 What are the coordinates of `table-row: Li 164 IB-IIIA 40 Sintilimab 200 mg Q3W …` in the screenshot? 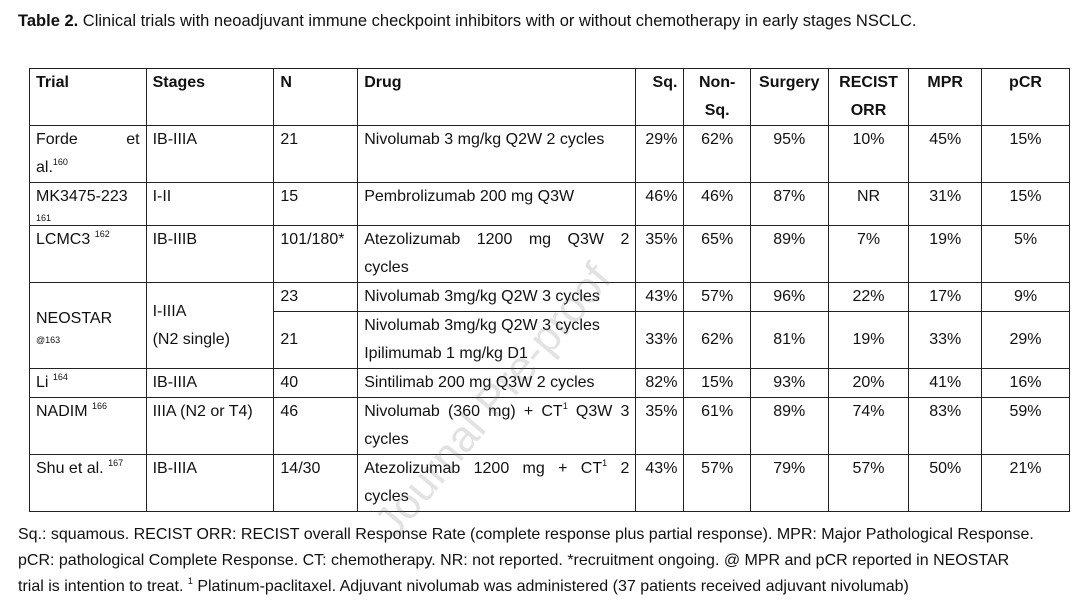 It's located at (549, 383).